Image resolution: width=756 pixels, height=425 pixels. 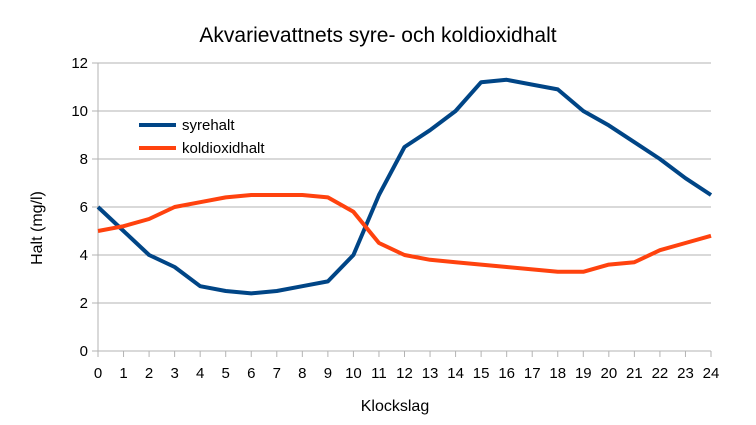 What do you see at coordinates (251, 373) in the screenshot?
I see `x-tick-label: 6` at bounding box center [251, 373].